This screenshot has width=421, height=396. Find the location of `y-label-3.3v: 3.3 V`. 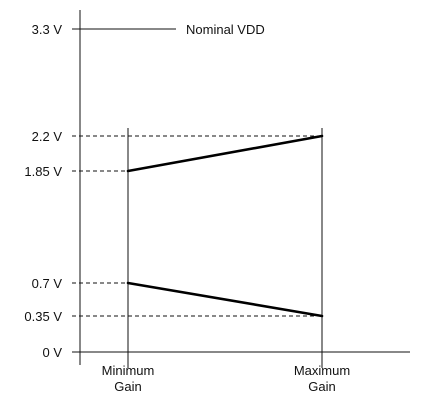

y-label-3.3v: 3.3 V is located at coordinates (47, 29).